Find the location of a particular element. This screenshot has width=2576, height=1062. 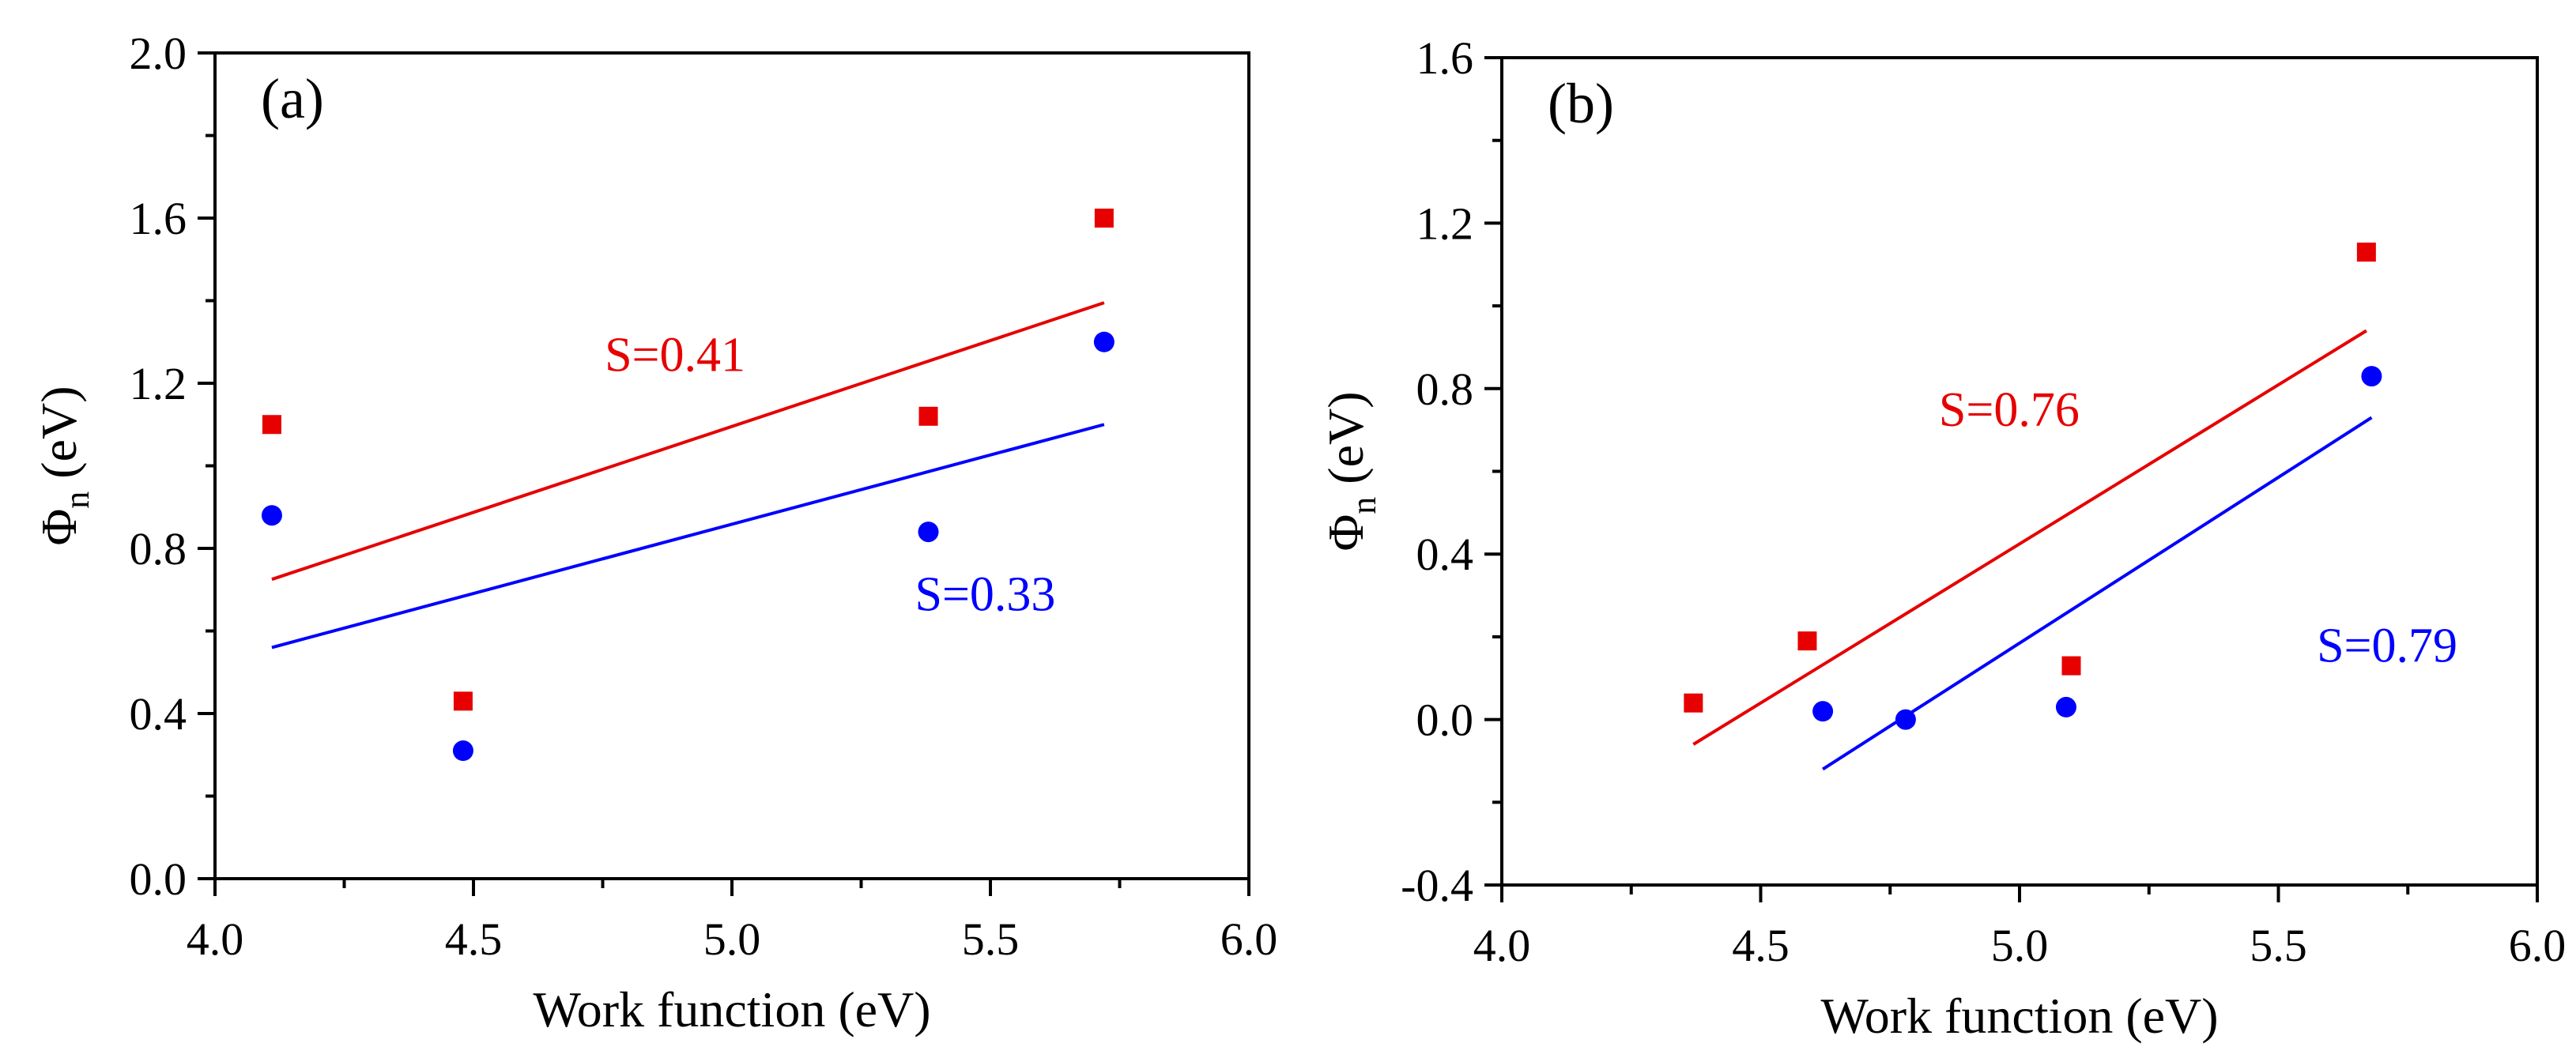

blue-slope-label: S=0.33 is located at coordinates (985, 594).